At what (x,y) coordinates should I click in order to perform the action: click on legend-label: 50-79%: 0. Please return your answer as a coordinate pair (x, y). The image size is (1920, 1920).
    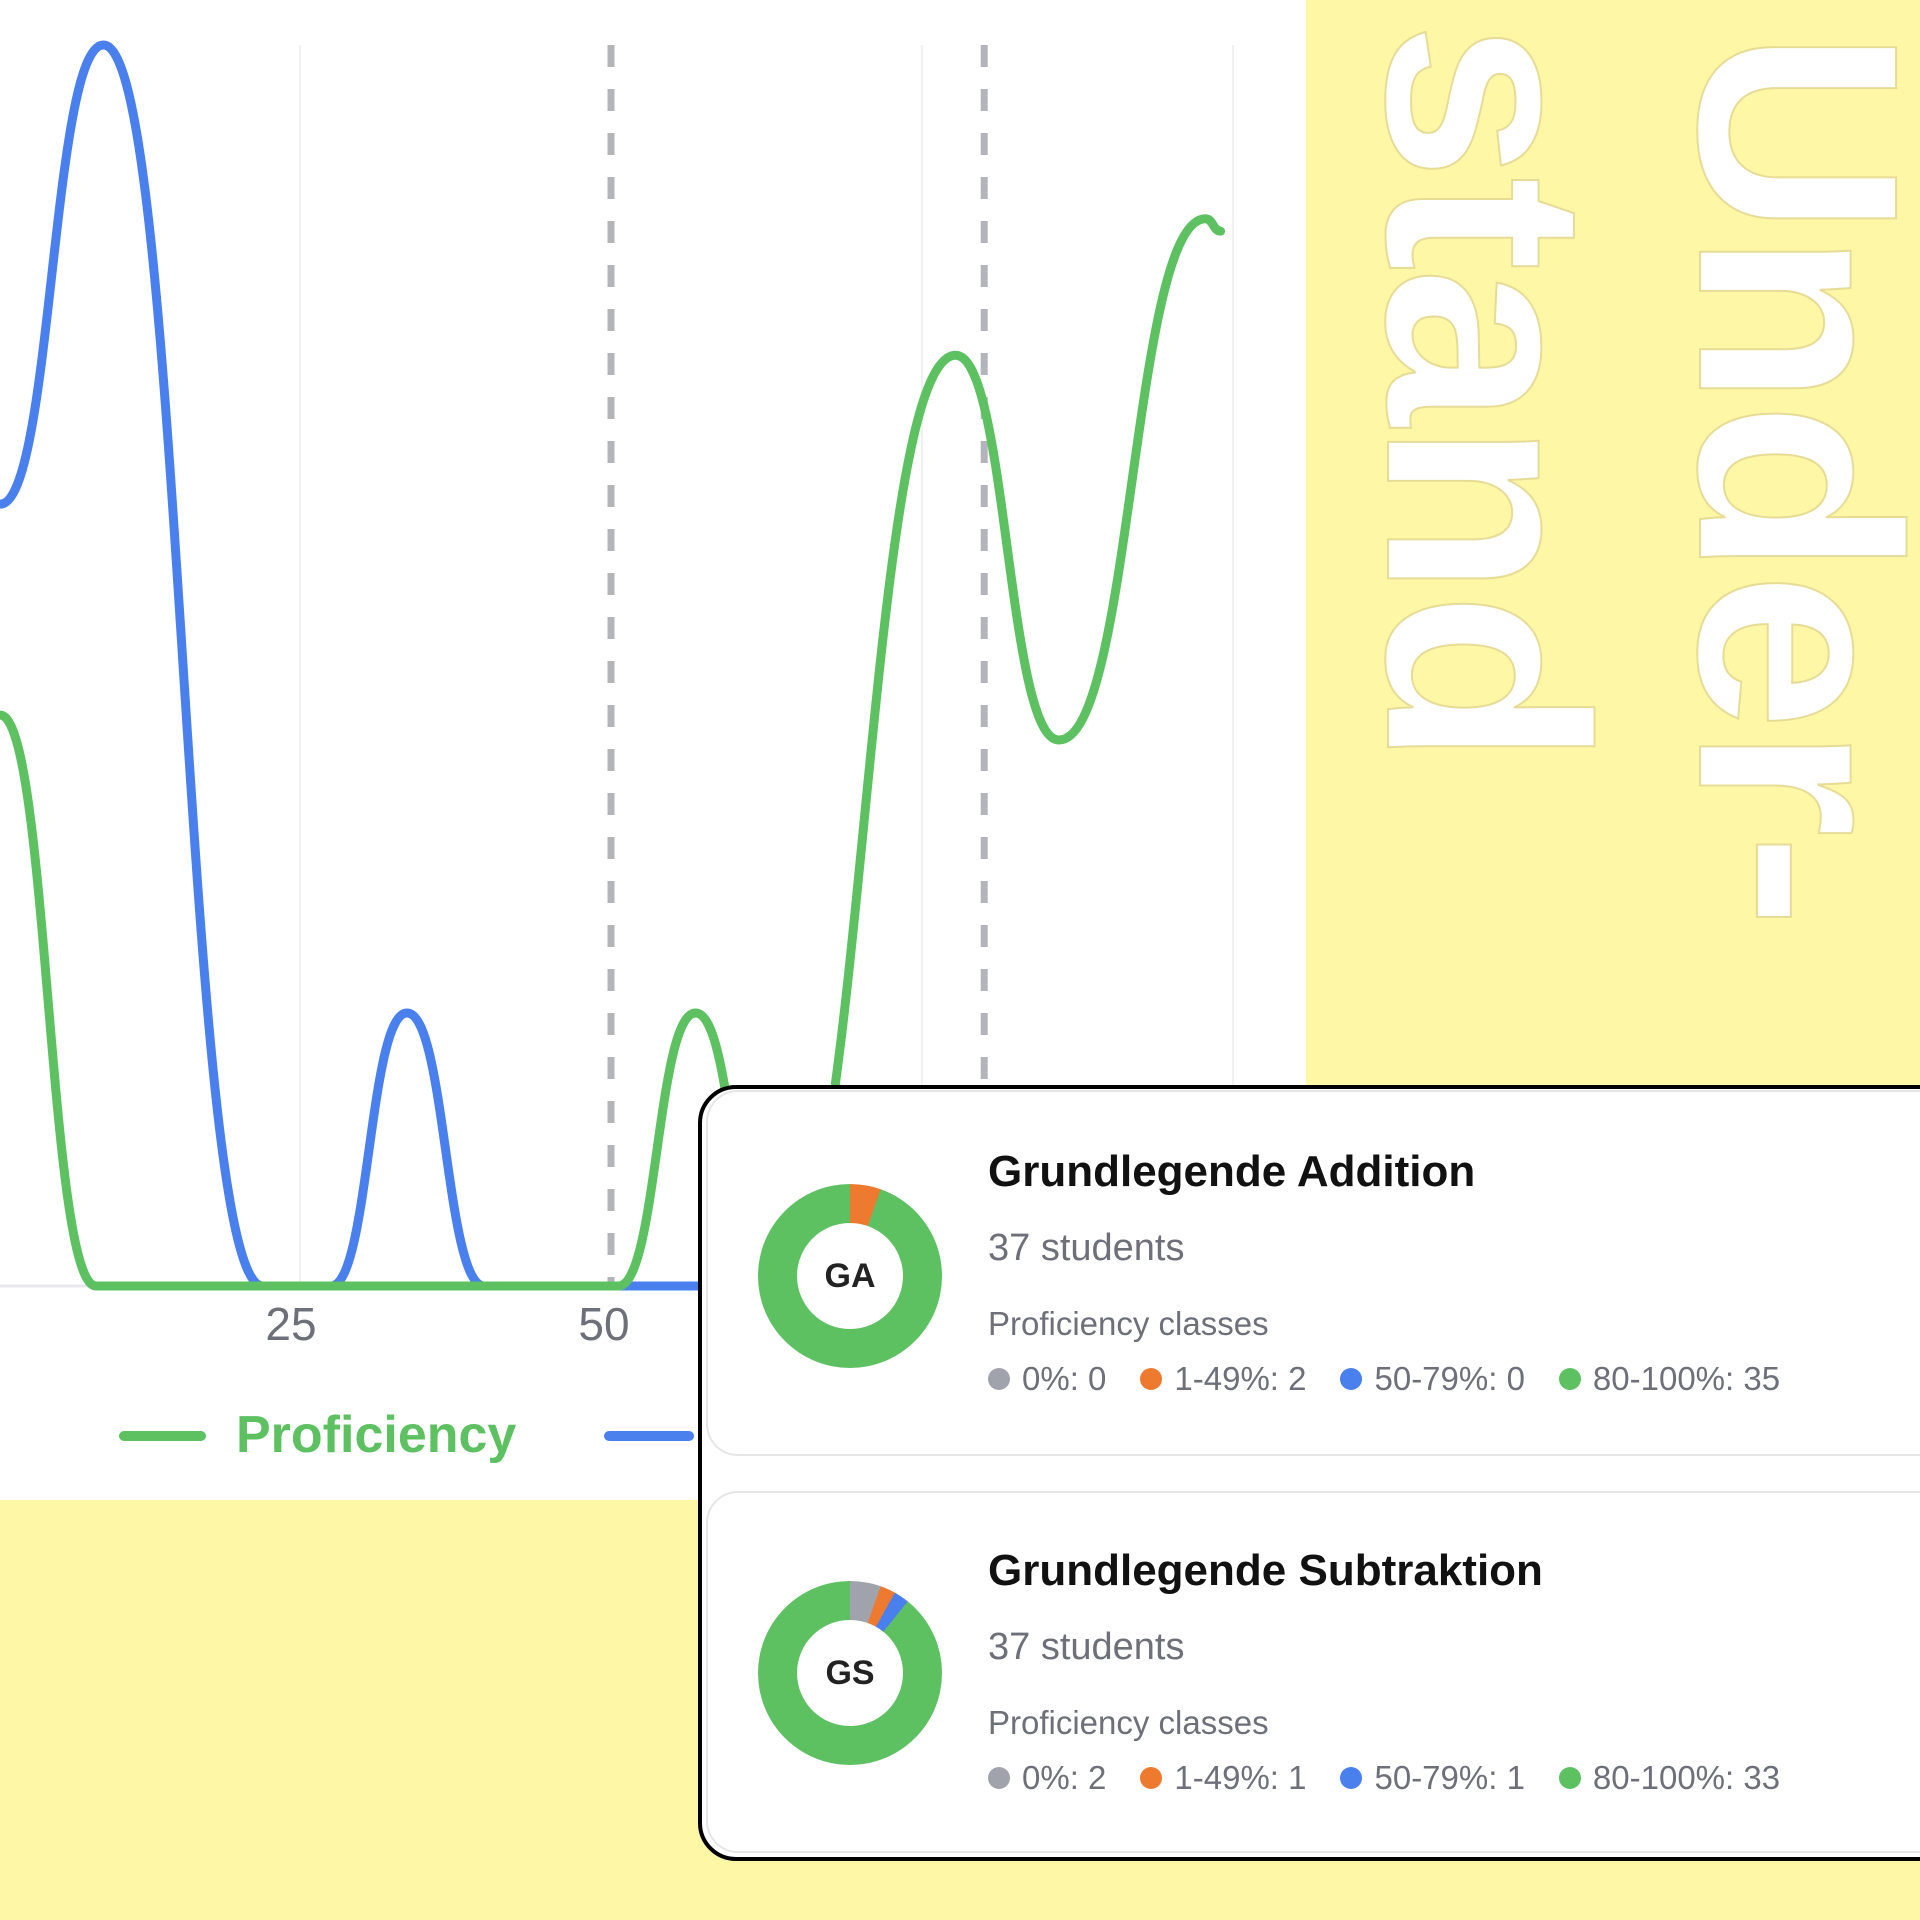
    Looking at the image, I should click on (1449, 1378).